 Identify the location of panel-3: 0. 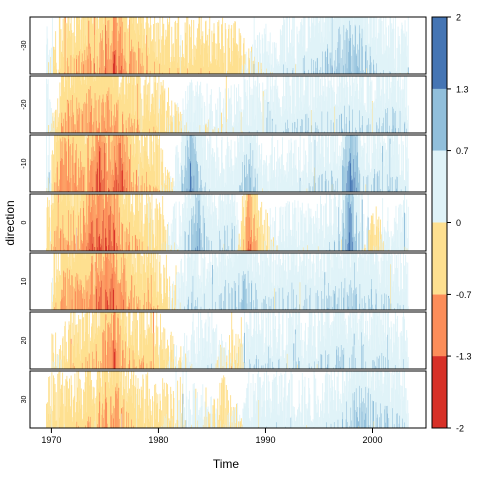
(223, 222).